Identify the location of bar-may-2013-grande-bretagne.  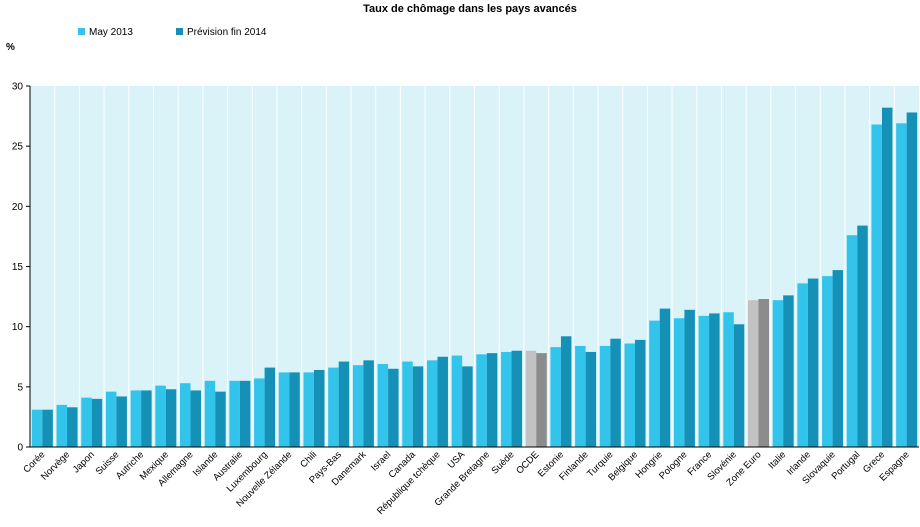
(481, 400).